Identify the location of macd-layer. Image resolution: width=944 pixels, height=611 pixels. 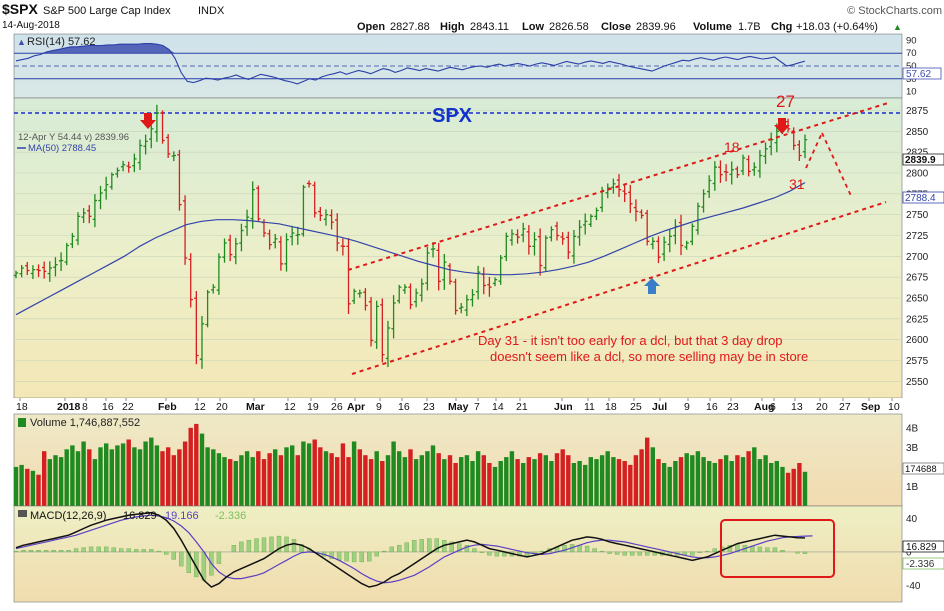
(457, 549).